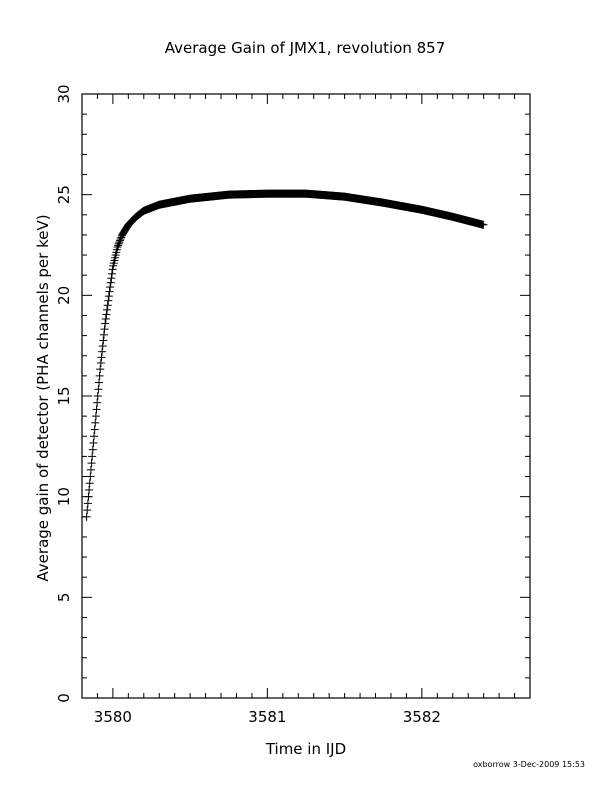 The width and height of the screenshot is (612, 792). What do you see at coordinates (64, 295) in the screenshot?
I see `y-tick-label: 20` at bounding box center [64, 295].